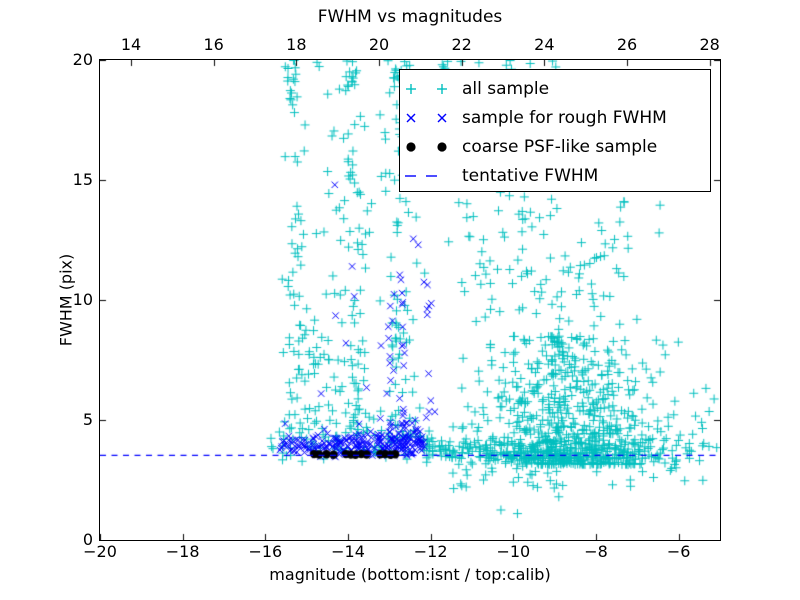  I want to click on plus-marker-icon, so click(426, 88).